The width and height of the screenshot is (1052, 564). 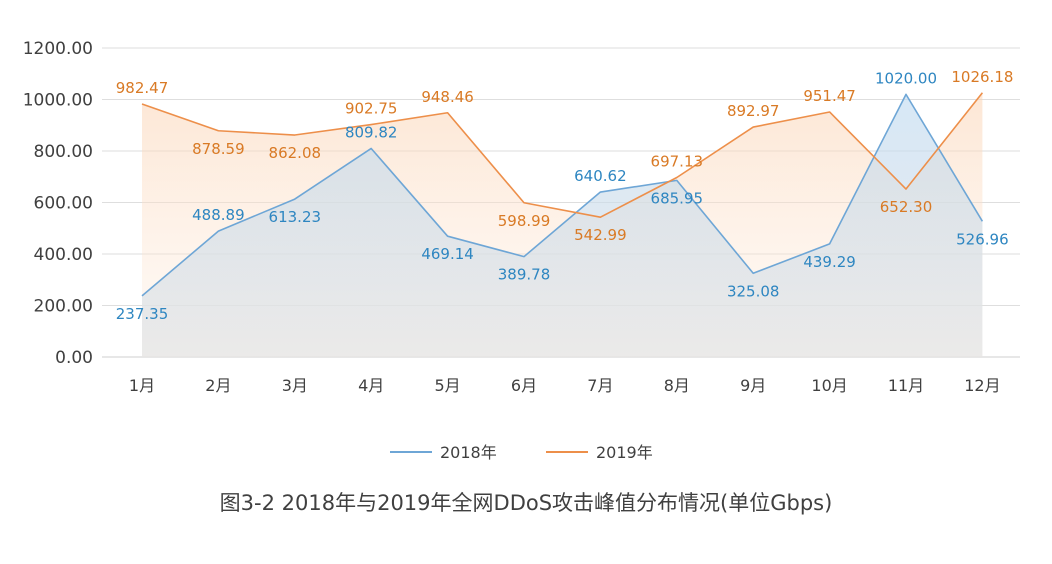 What do you see at coordinates (526, 503) in the screenshot?
I see `chart-title: 图3-2 2018年与2019年全网DDoS攻击峰值分布情况(单位Gbps)` at bounding box center [526, 503].